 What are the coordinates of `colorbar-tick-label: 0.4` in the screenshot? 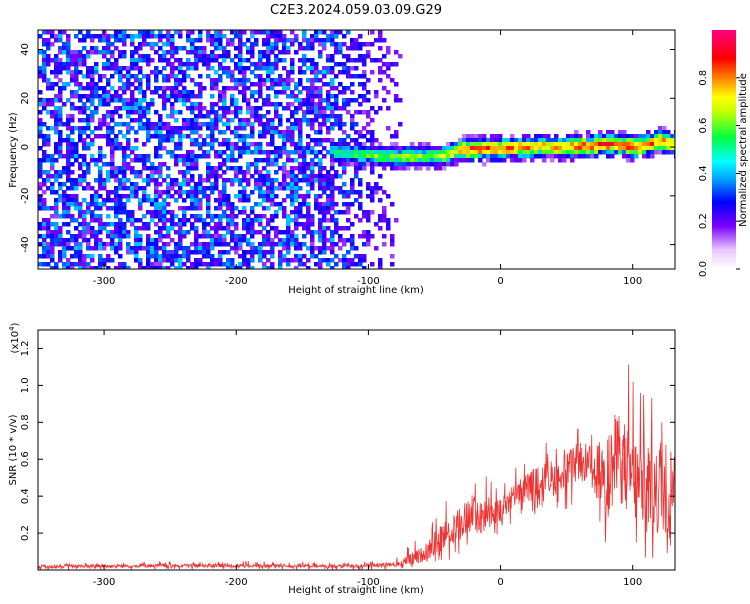 It's located at (703, 173).